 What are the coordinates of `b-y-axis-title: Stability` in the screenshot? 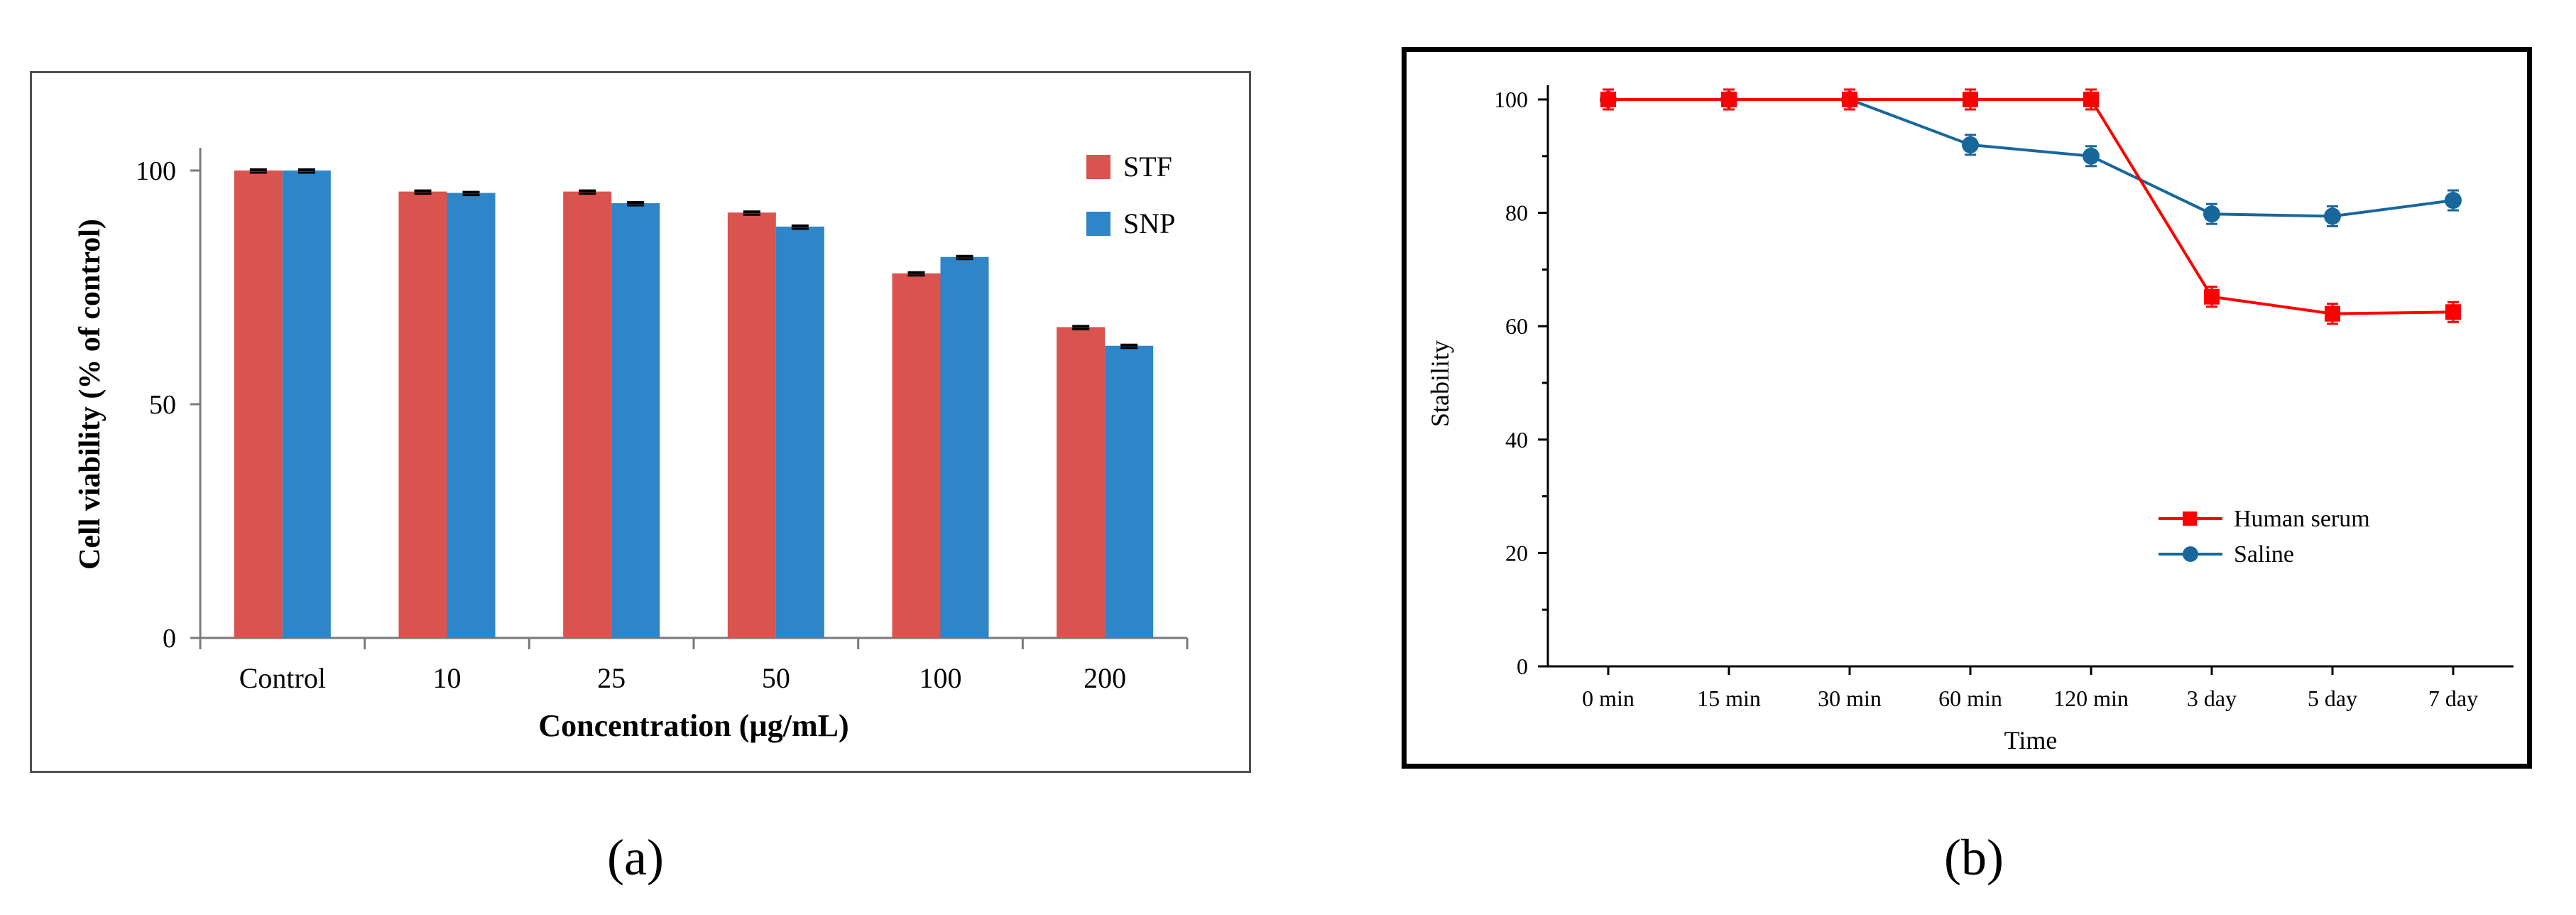 It's located at (1440, 383).